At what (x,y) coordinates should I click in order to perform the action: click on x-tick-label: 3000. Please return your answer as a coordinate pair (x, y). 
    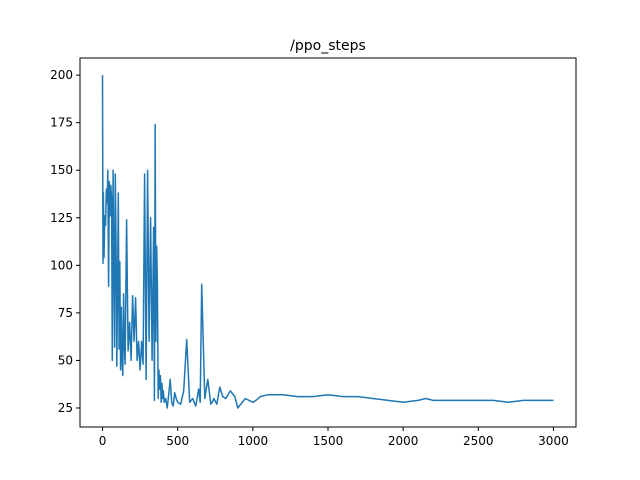
    Looking at the image, I should click on (553, 441).